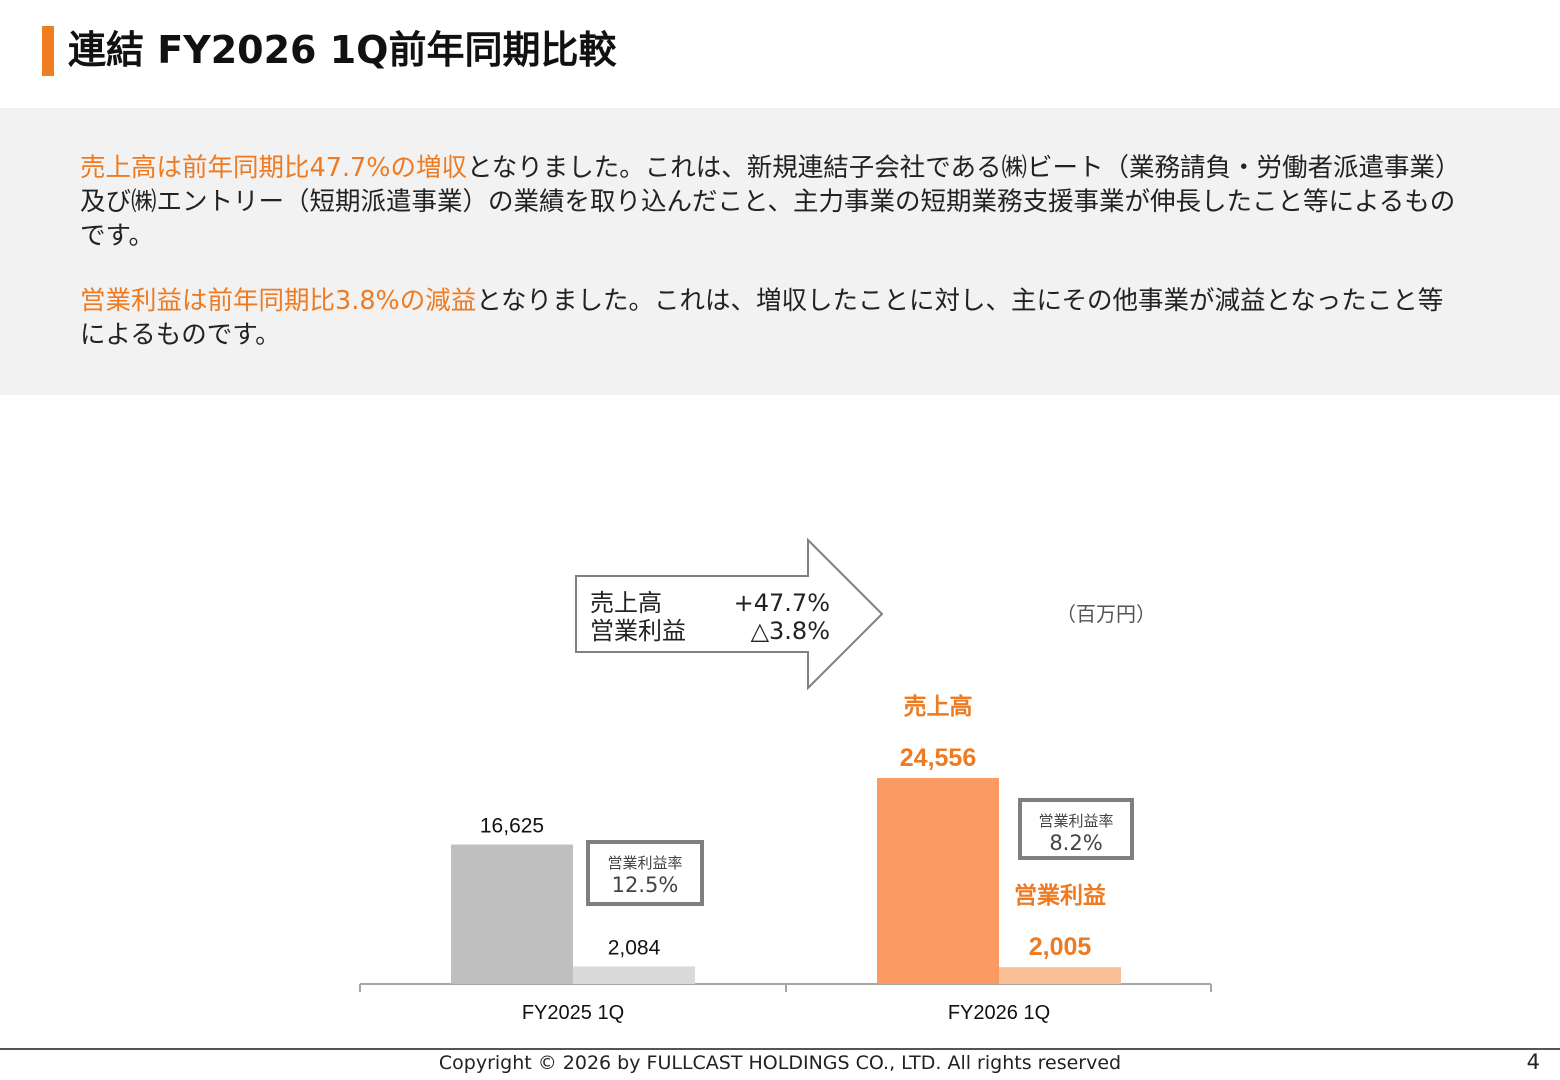  What do you see at coordinates (626, 603) in the screenshot?
I see `callout-revenue-label: 売上高` at bounding box center [626, 603].